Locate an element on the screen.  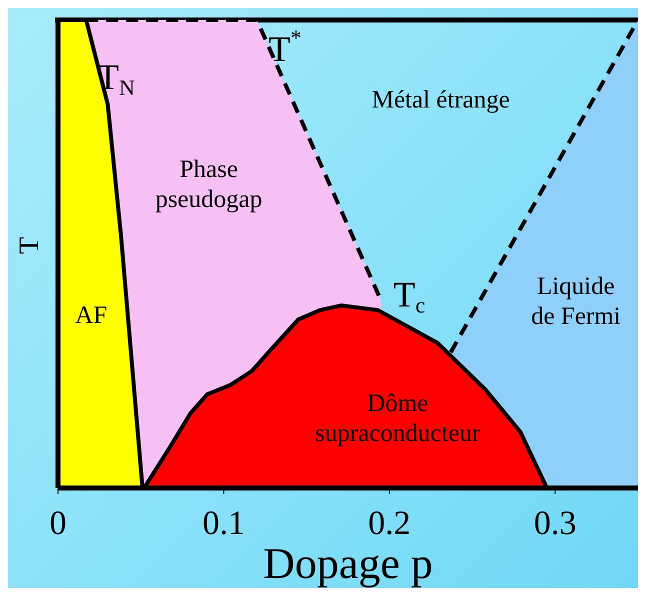
annotation: Phase pseudogap is located at coordinates (208, 184).